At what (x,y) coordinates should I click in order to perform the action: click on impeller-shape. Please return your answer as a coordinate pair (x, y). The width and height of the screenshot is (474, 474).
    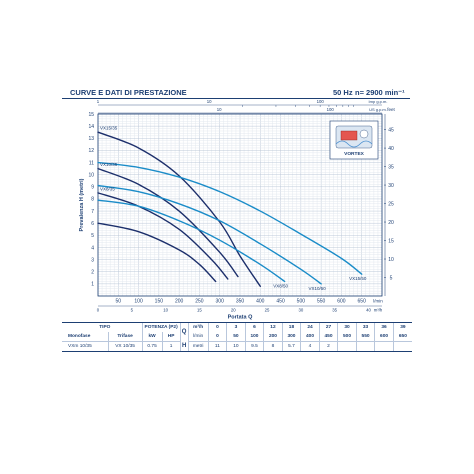
    Looking at the image, I should click on (349, 135).